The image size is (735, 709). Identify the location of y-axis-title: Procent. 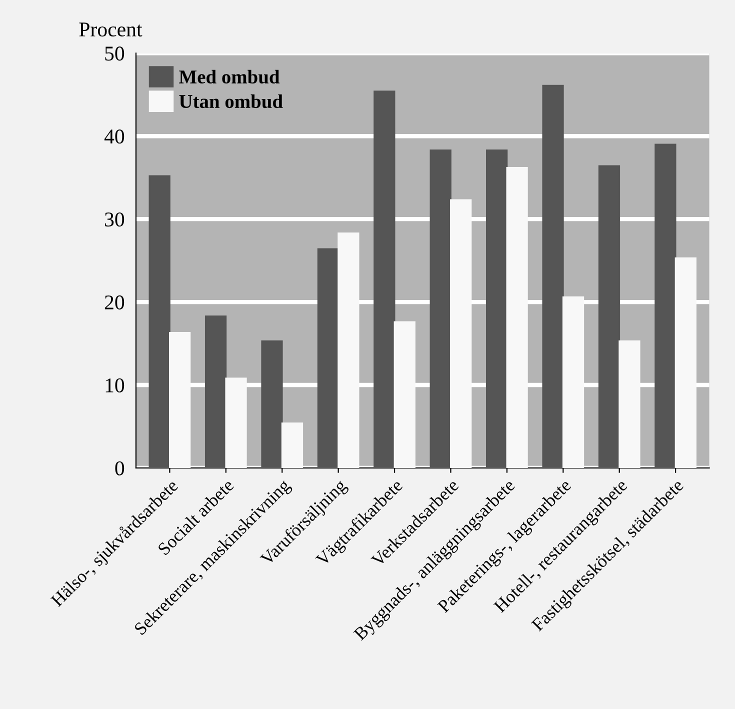
(110, 29).